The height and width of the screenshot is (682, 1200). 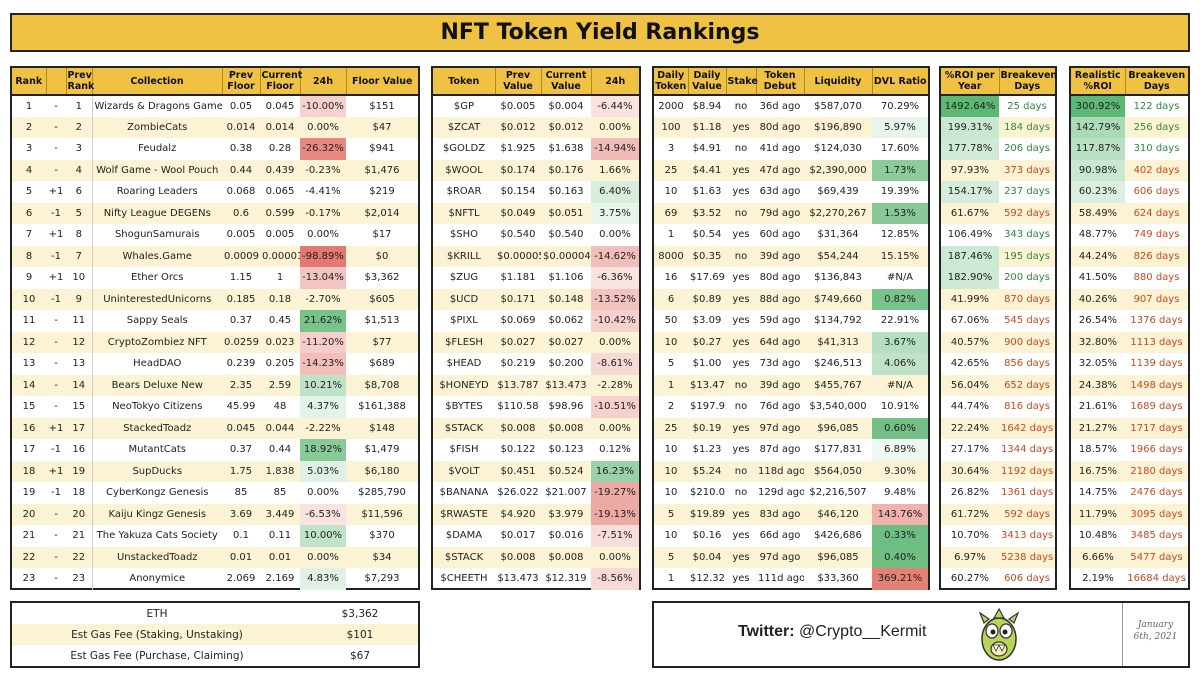 I want to click on change-24h-cell: -0.17%, so click(x=323, y=213).